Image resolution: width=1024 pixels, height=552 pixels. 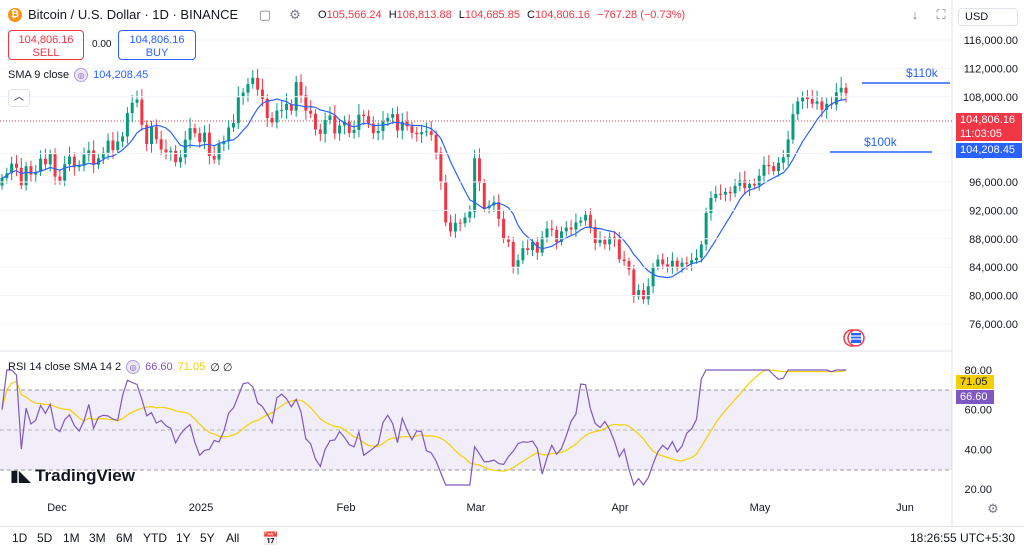 I want to click on change-value: −767.28 (−0.73%), so click(x=641, y=15).